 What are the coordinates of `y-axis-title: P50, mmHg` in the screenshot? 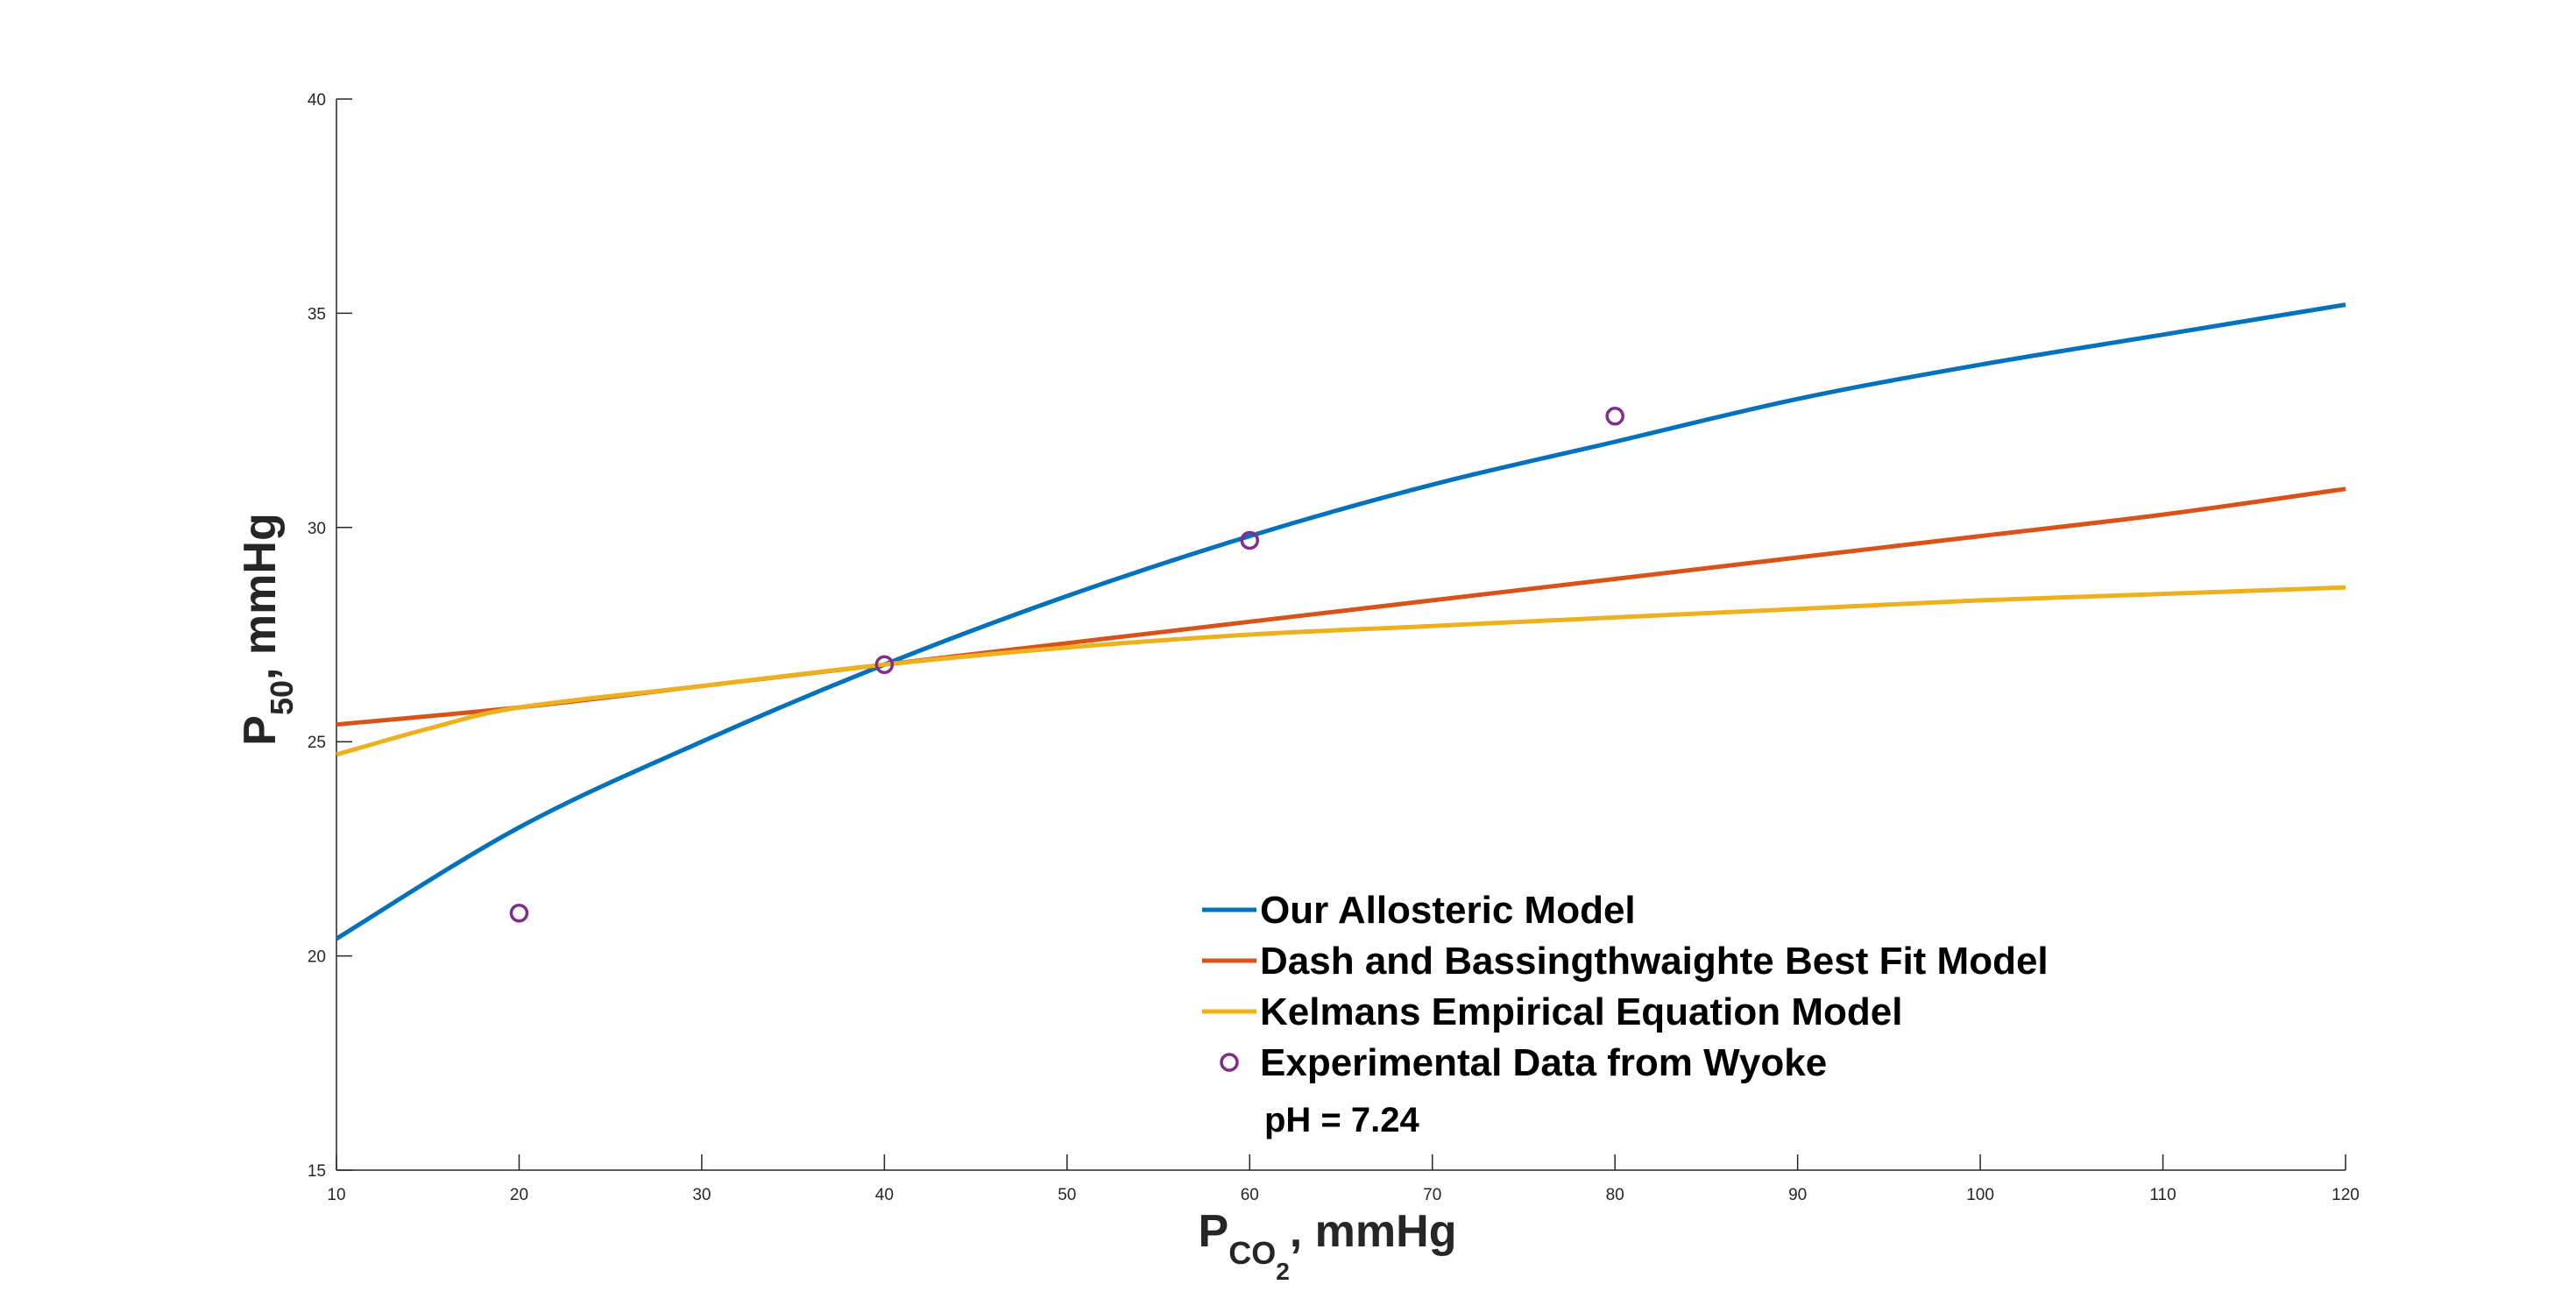 It's located at (267, 629).